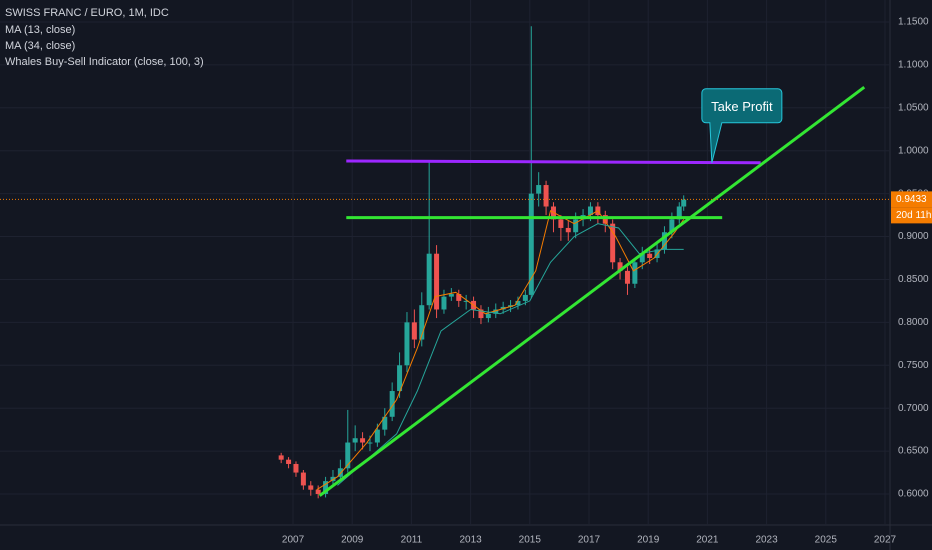 The image size is (932, 550). What do you see at coordinates (87, 13) in the screenshot?
I see `chart-title: SWISS FRANC / EURO, 1M, IDC` at bounding box center [87, 13].